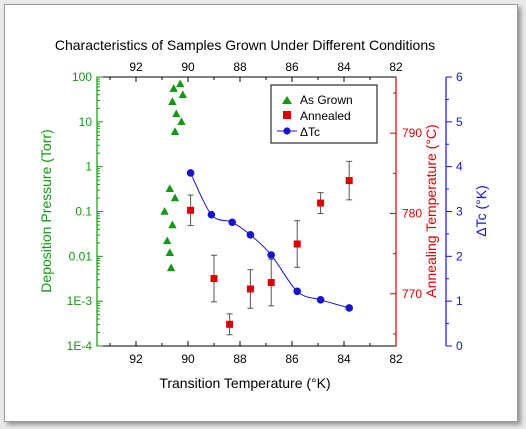 The image size is (526, 429). What do you see at coordinates (326, 100) in the screenshot?
I see `legend-label-as-grown: As Grown` at bounding box center [326, 100].